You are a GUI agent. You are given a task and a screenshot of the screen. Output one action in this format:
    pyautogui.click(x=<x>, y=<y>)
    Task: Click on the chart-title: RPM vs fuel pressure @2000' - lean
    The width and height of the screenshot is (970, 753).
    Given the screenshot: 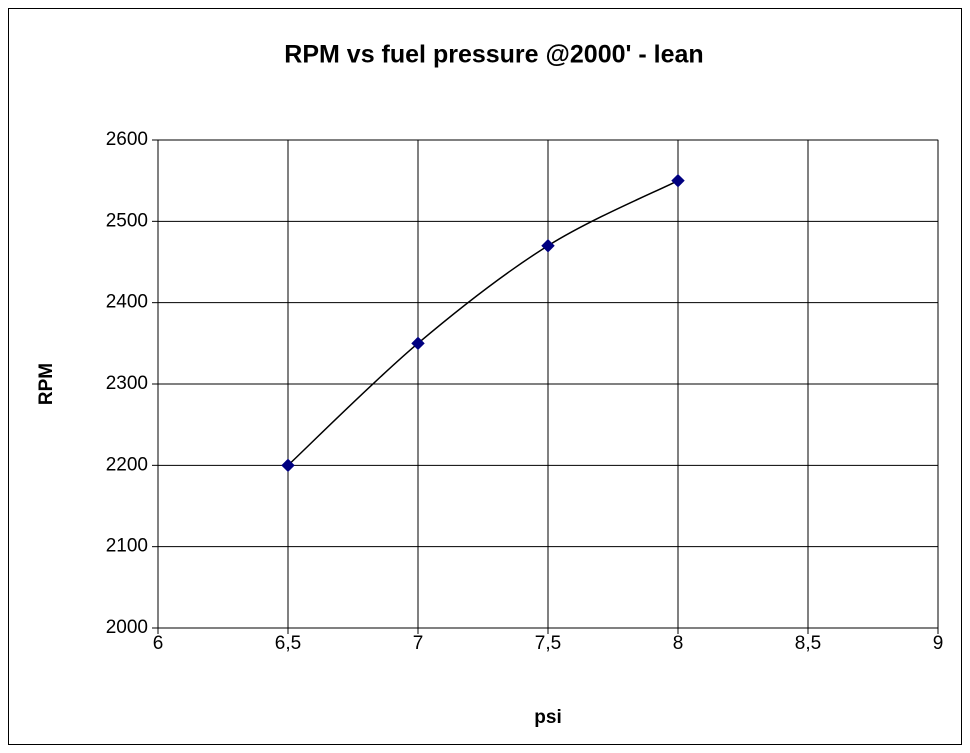 What is the action you would take?
    pyautogui.click(x=493, y=55)
    